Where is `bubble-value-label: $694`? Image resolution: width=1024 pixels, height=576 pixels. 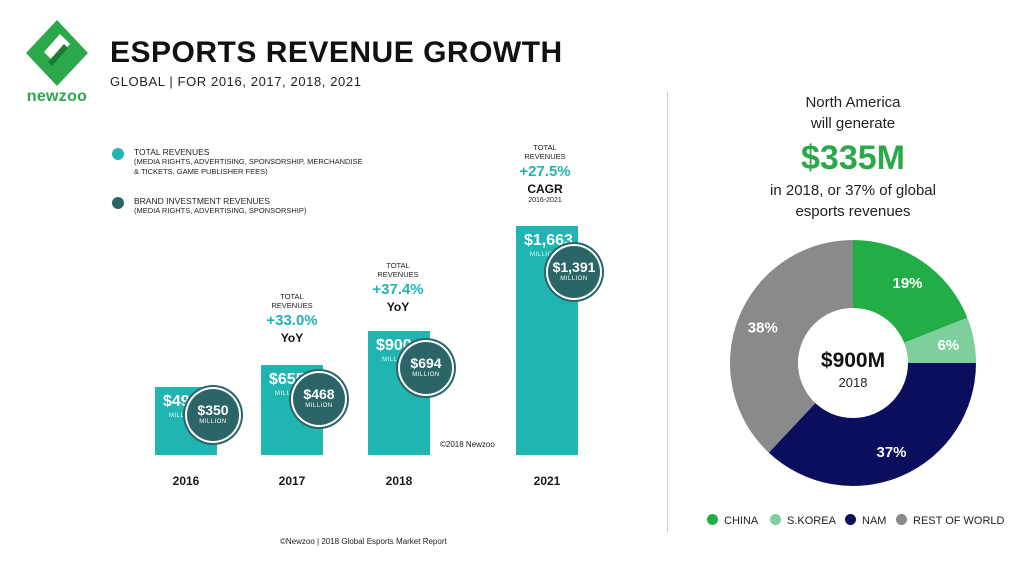 bubble-value-label: $694 is located at coordinates (426, 362).